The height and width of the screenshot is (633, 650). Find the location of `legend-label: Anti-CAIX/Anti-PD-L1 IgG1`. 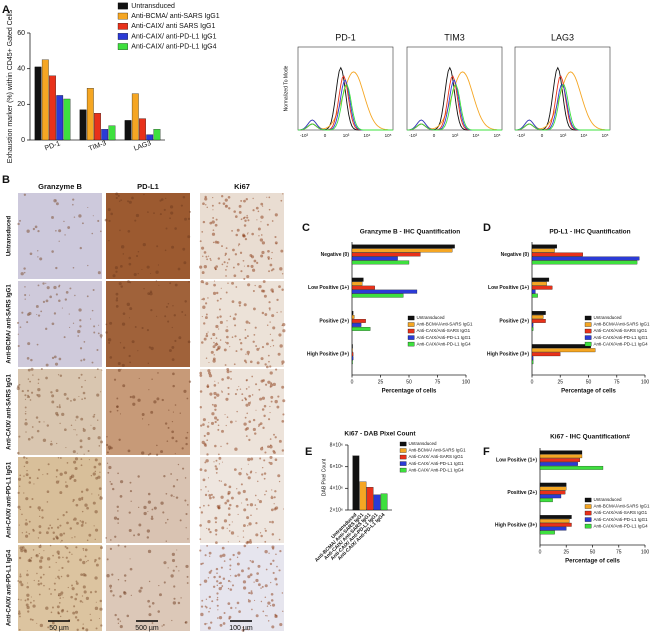

legend-label: Anti-CAIX/Anti-PD-L1 IgG1 is located at coordinates (621, 519).